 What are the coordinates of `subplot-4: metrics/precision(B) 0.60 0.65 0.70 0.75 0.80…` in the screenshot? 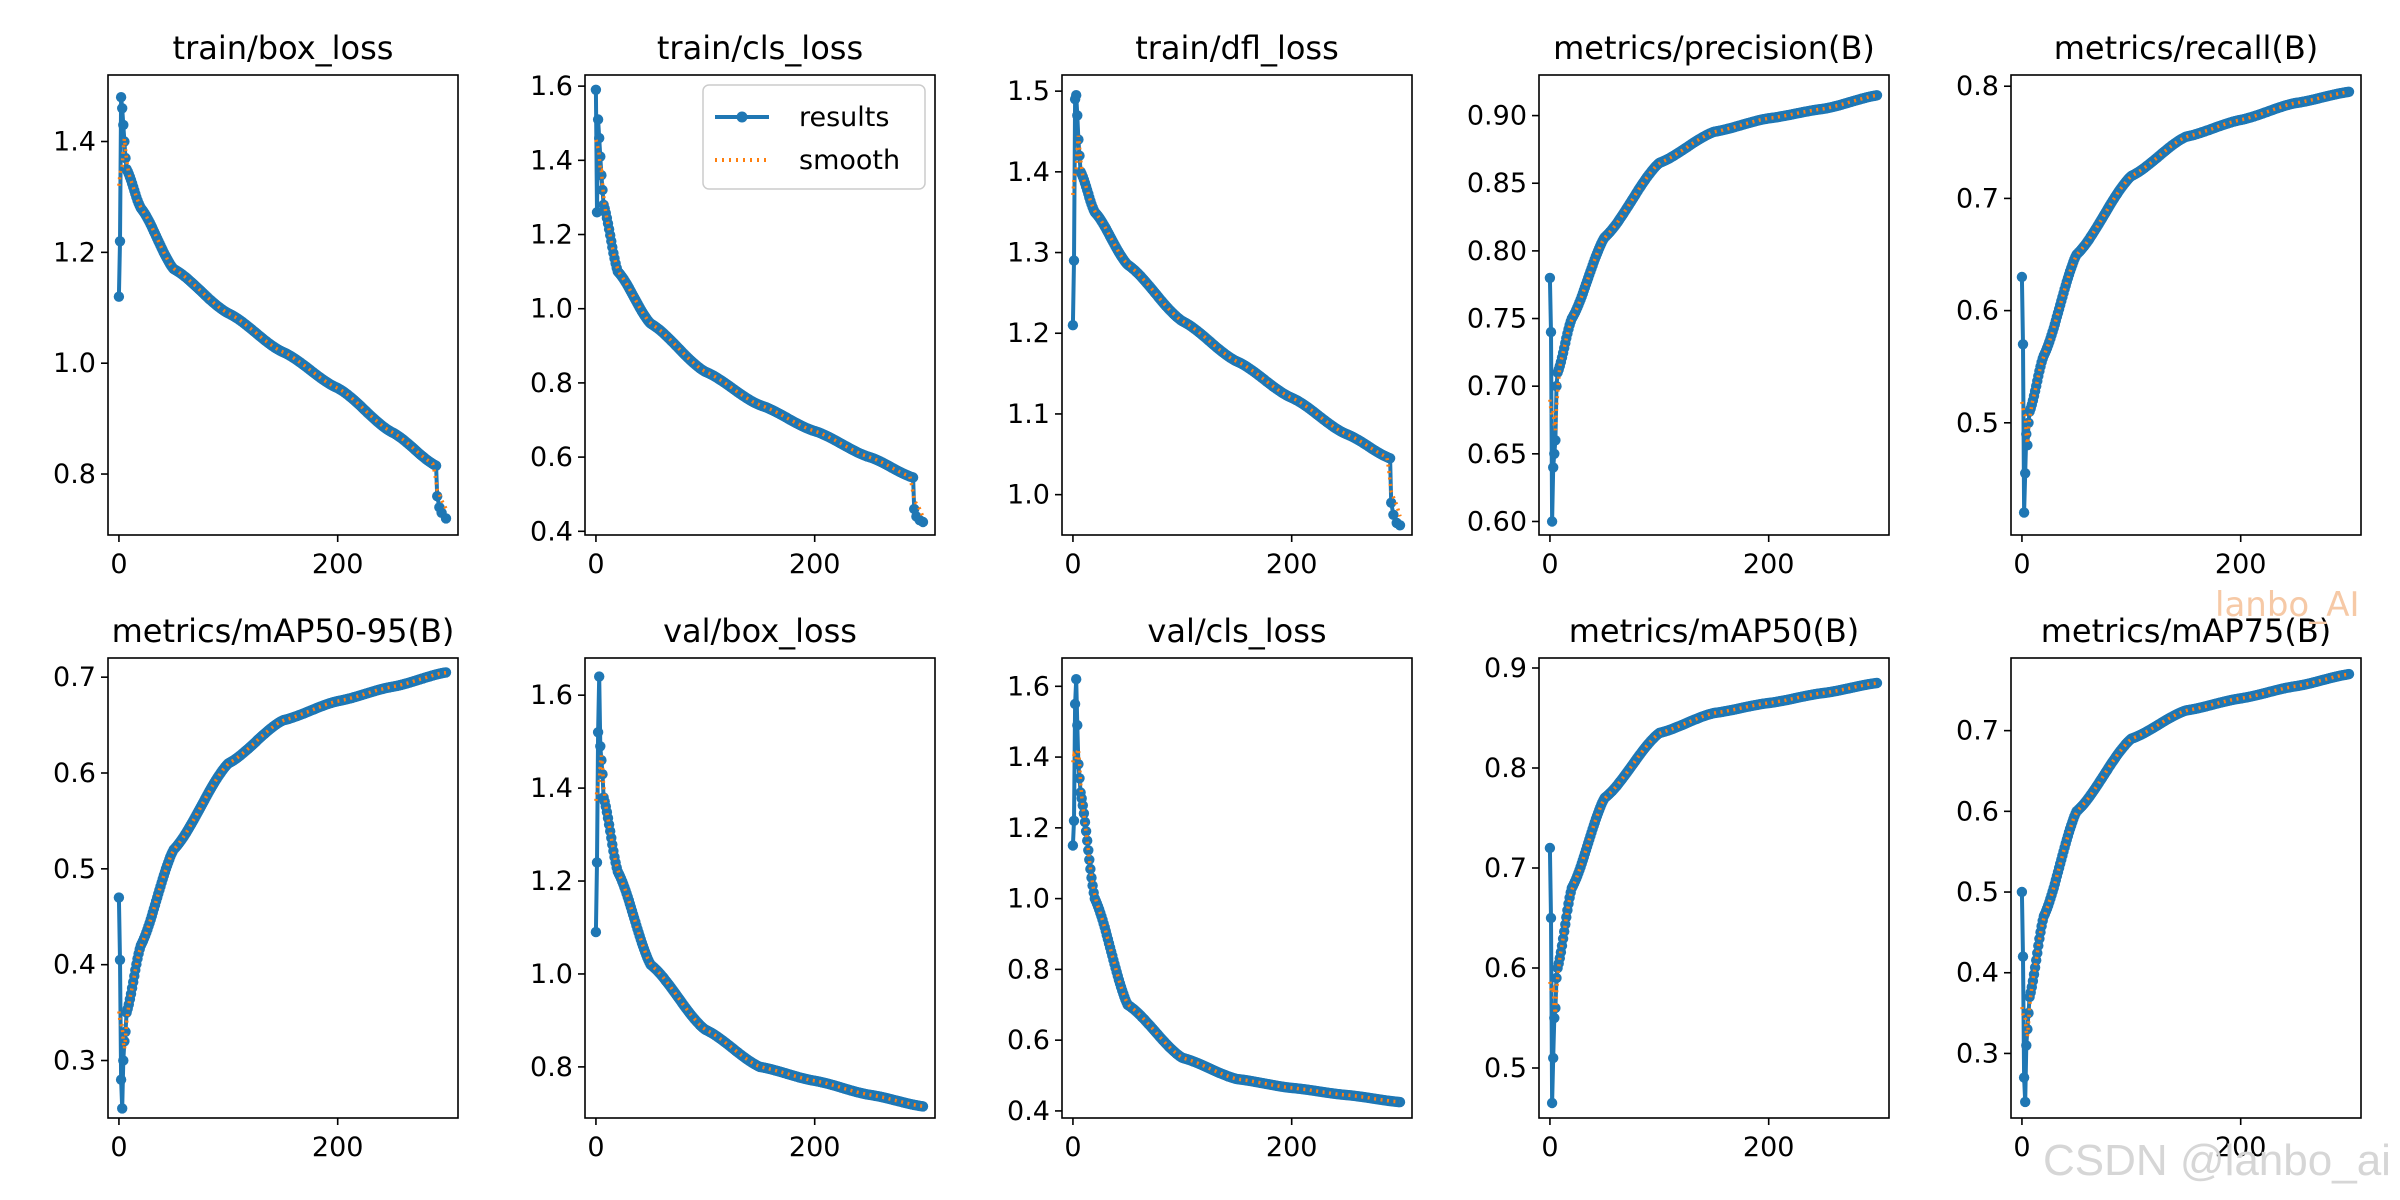 It's located at (1678, 304).